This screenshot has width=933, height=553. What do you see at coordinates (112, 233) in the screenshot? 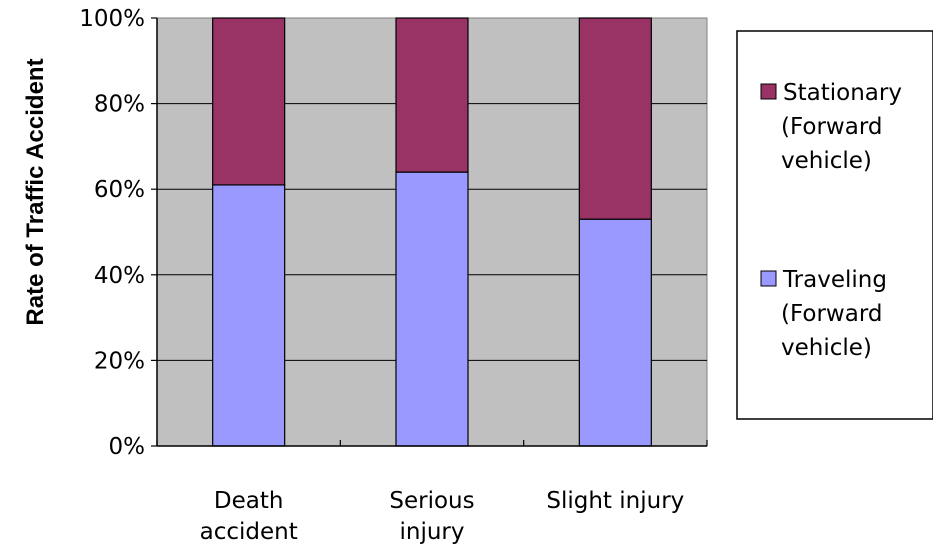
I see `y-tick-labels: 0% 20% 40% 60% 80% 100%` at bounding box center [112, 233].